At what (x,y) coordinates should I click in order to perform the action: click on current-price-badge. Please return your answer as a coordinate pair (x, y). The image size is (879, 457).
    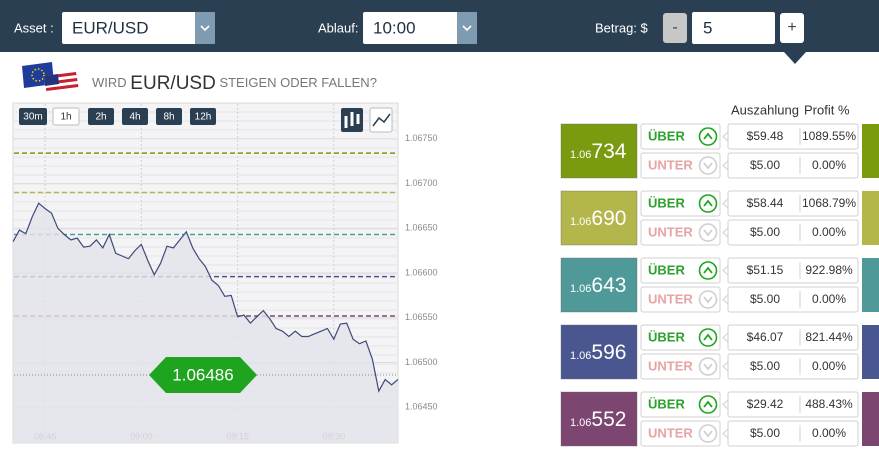
    Looking at the image, I should click on (203, 375).